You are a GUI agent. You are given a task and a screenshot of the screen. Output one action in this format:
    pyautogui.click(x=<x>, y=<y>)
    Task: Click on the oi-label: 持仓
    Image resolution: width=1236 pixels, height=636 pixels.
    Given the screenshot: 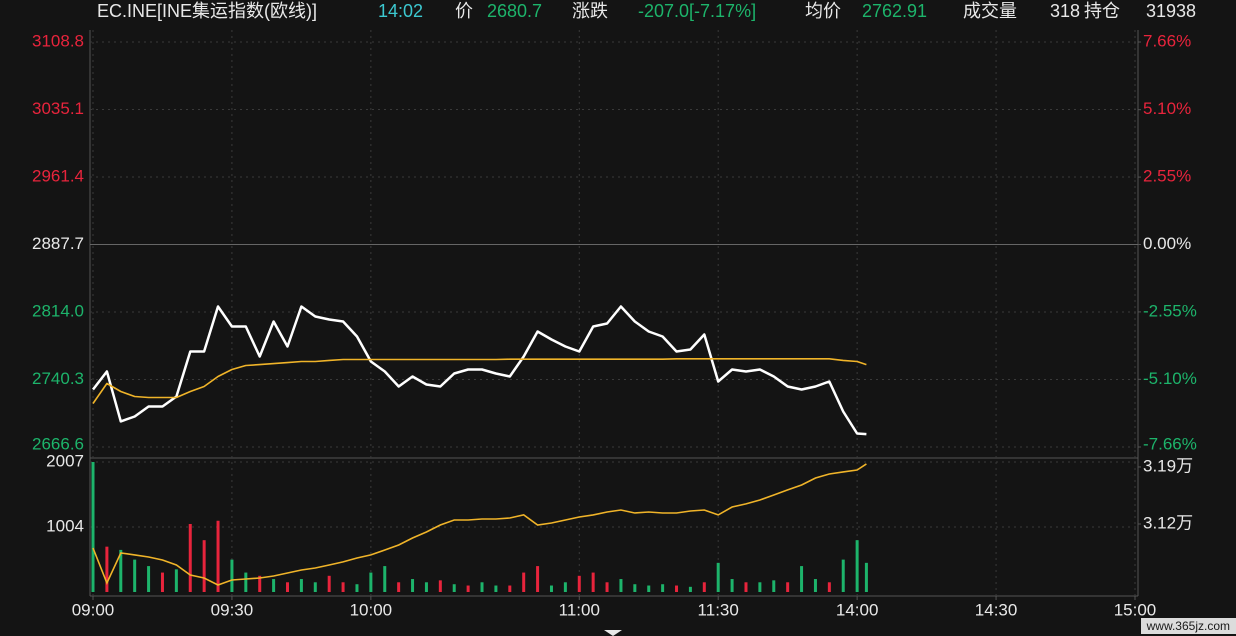 What is the action you would take?
    pyautogui.click(x=1102, y=11)
    